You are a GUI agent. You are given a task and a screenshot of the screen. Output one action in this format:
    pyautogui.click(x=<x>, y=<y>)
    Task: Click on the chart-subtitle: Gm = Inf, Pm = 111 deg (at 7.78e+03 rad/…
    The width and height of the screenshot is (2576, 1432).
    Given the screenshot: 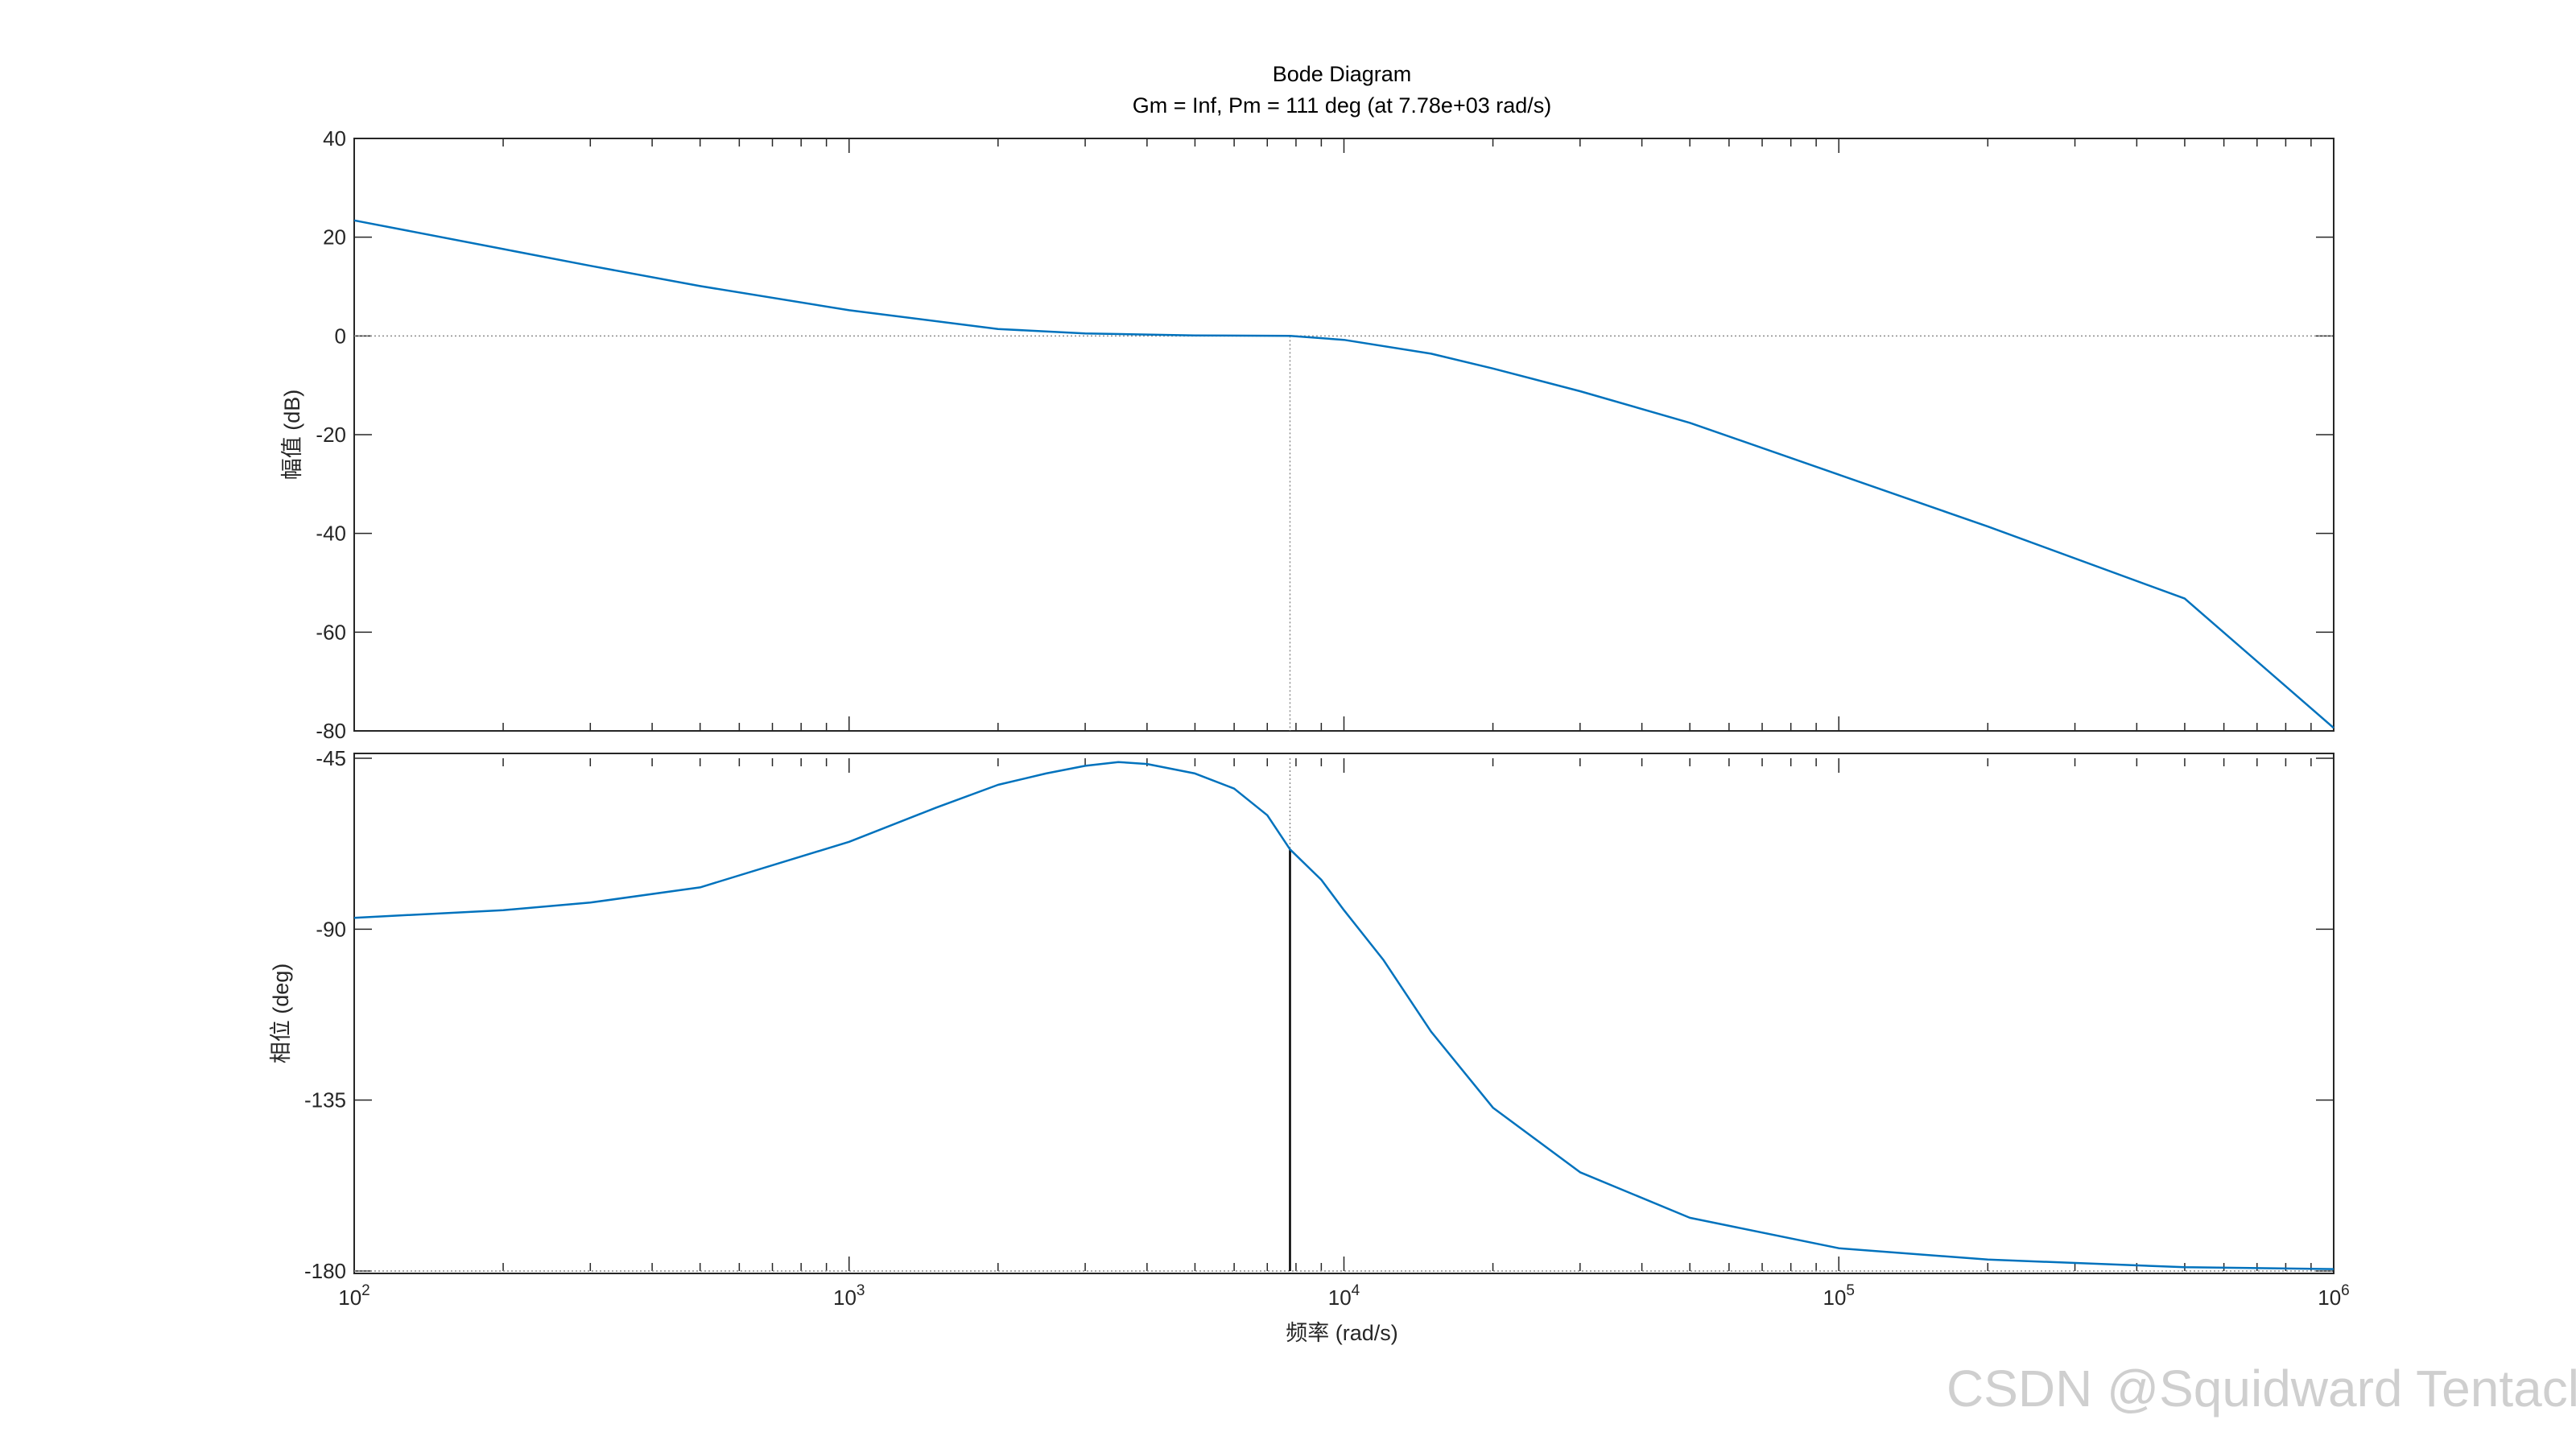 What is the action you would take?
    pyautogui.click(x=1342, y=105)
    